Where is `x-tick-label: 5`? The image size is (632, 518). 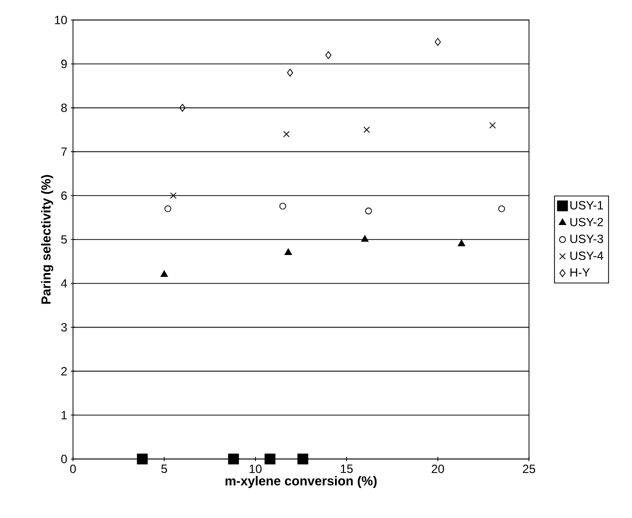 x-tick-label: 5 is located at coordinates (164, 468).